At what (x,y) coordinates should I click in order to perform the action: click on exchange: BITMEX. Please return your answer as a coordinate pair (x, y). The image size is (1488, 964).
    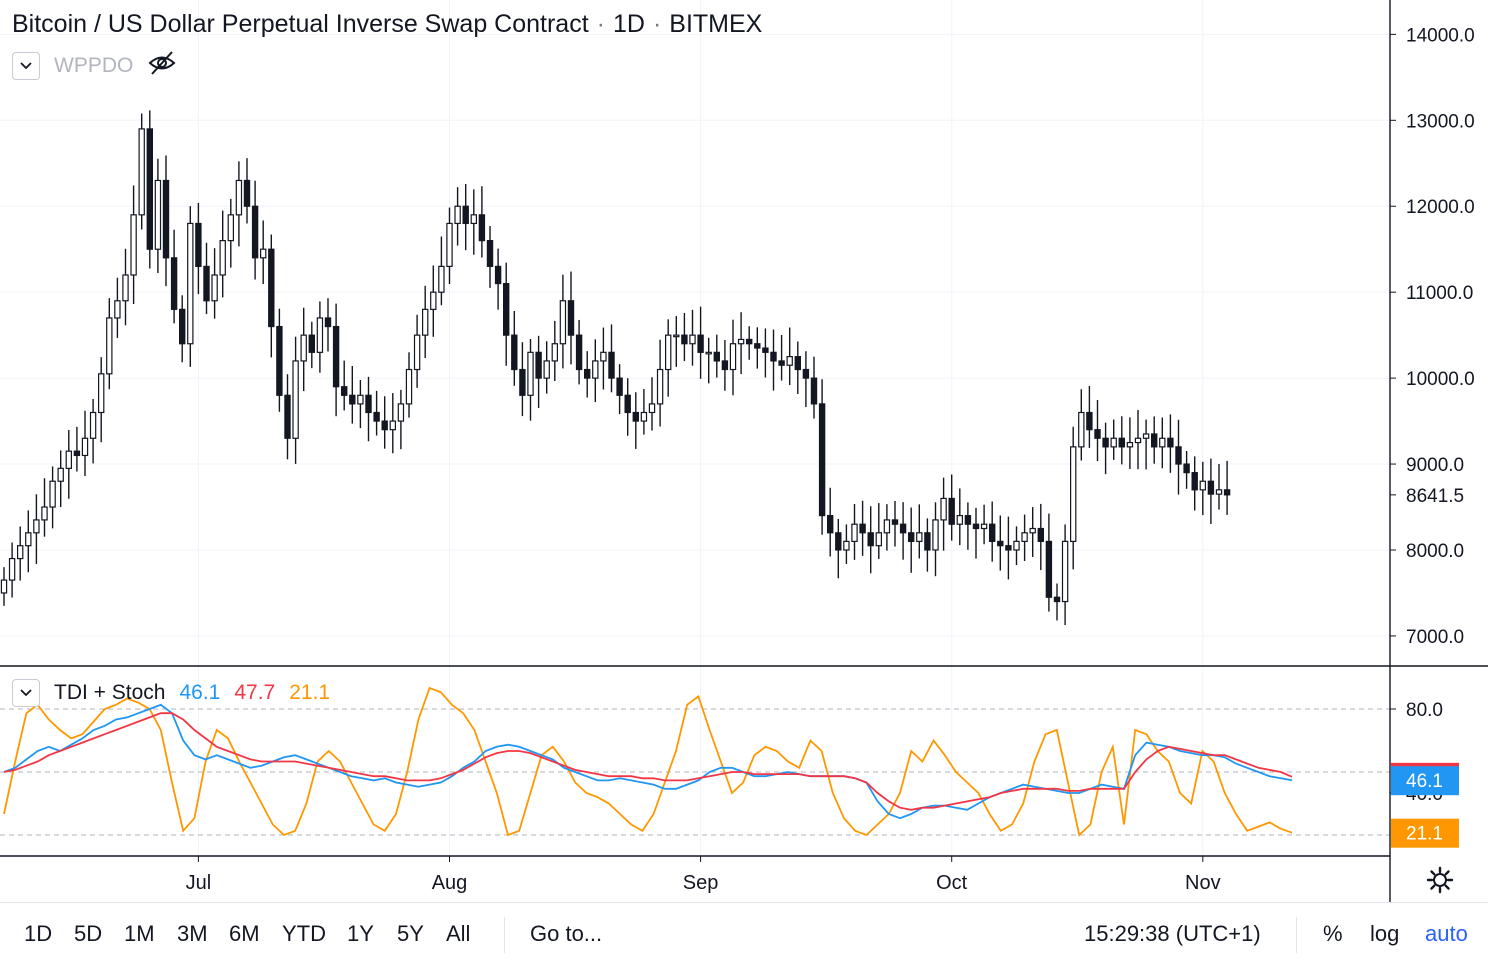
    Looking at the image, I should click on (716, 24).